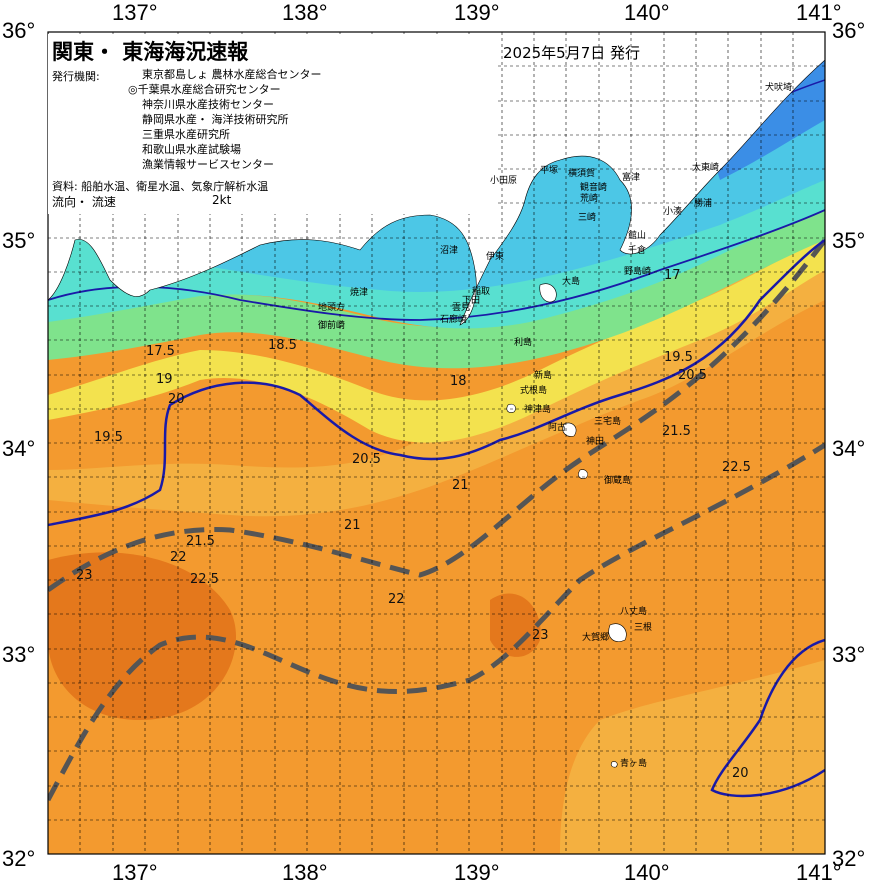  What do you see at coordinates (191, 149) in the screenshot?
I see `issuer-item: 和歌山県水産試験場` at bounding box center [191, 149].